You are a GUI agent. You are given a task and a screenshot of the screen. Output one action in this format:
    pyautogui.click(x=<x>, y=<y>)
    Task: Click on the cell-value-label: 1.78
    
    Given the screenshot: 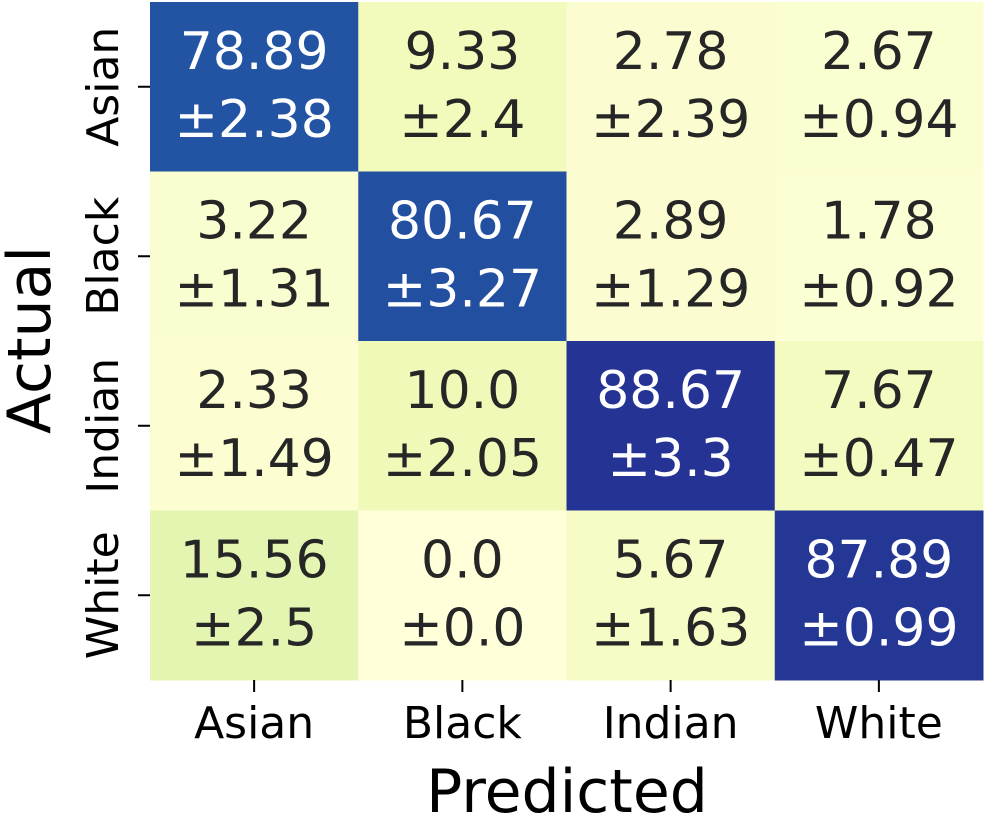 What is the action you would take?
    pyautogui.click(x=879, y=221)
    